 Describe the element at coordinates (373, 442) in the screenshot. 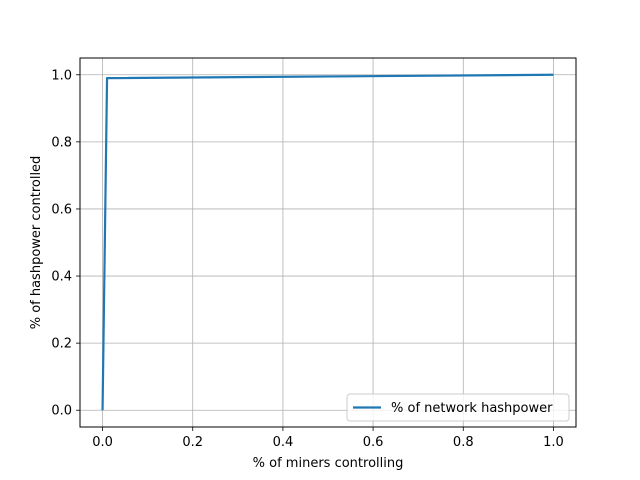

I see `x-tick-label: 0.6` at that location.